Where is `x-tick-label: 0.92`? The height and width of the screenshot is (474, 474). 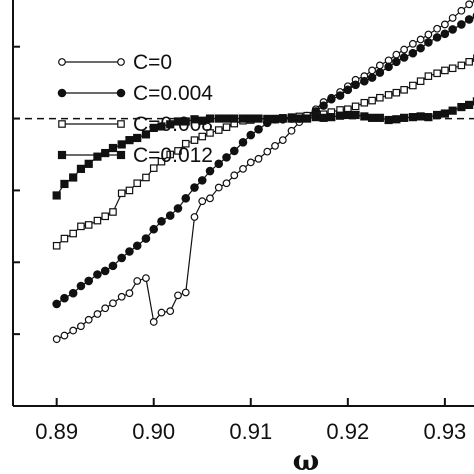
x-tick-label: 0.92 is located at coordinates (347, 431).